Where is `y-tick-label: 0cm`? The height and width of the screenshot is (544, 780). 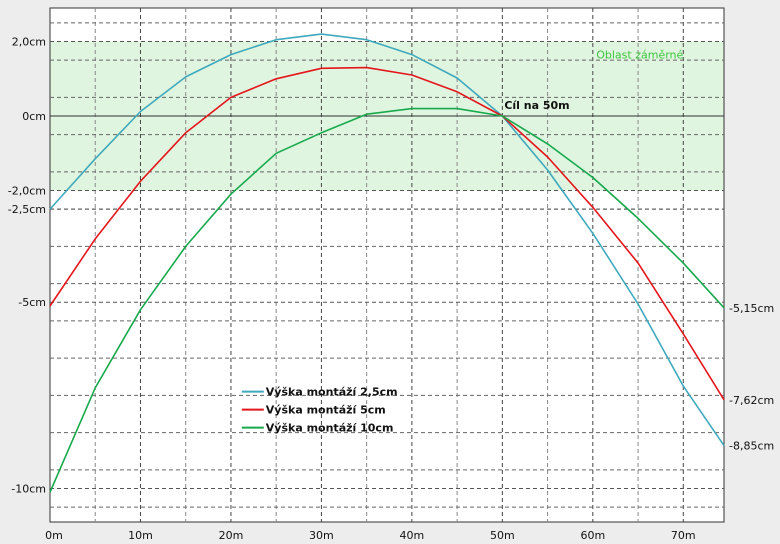 y-tick-label: 0cm is located at coordinates (34, 116).